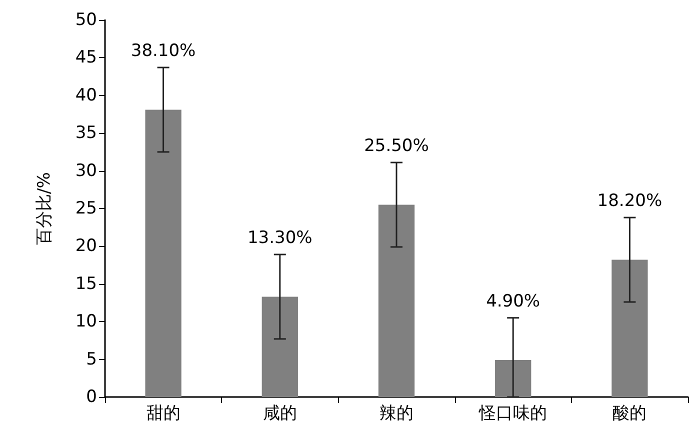  I want to click on y-tick-label: 15, so click(86, 284).